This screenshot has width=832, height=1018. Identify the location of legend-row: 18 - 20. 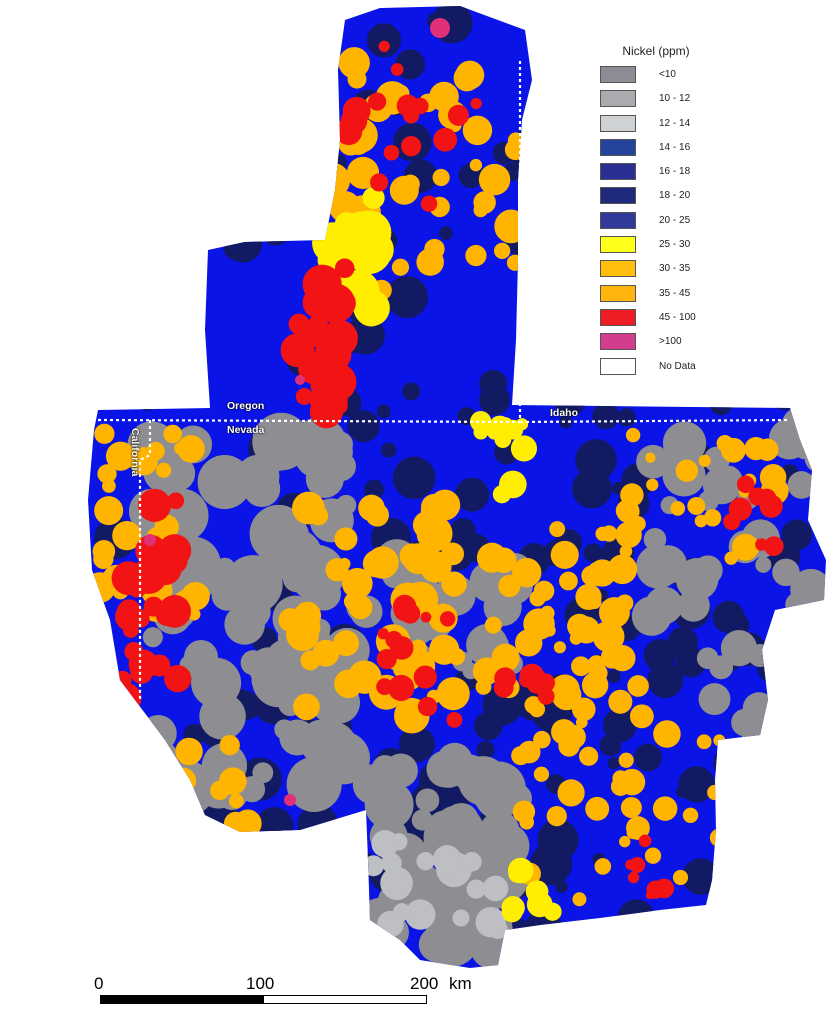
(653, 199).